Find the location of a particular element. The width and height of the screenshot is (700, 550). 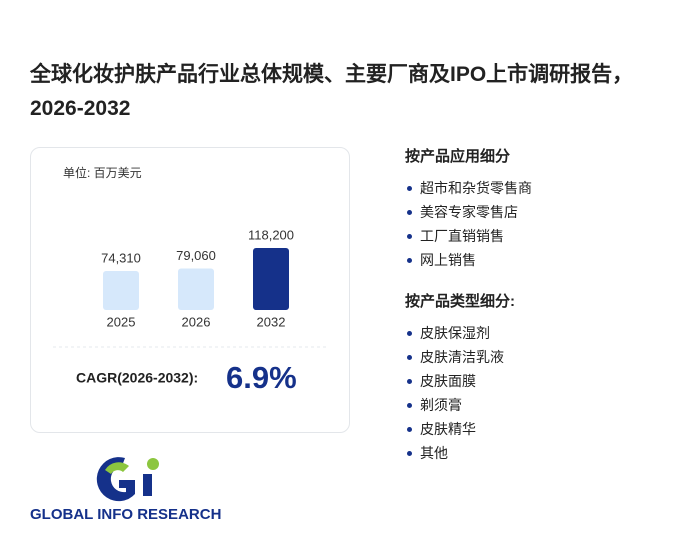

cagr-label: CAGR(2026-2032): is located at coordinates (137, 378).